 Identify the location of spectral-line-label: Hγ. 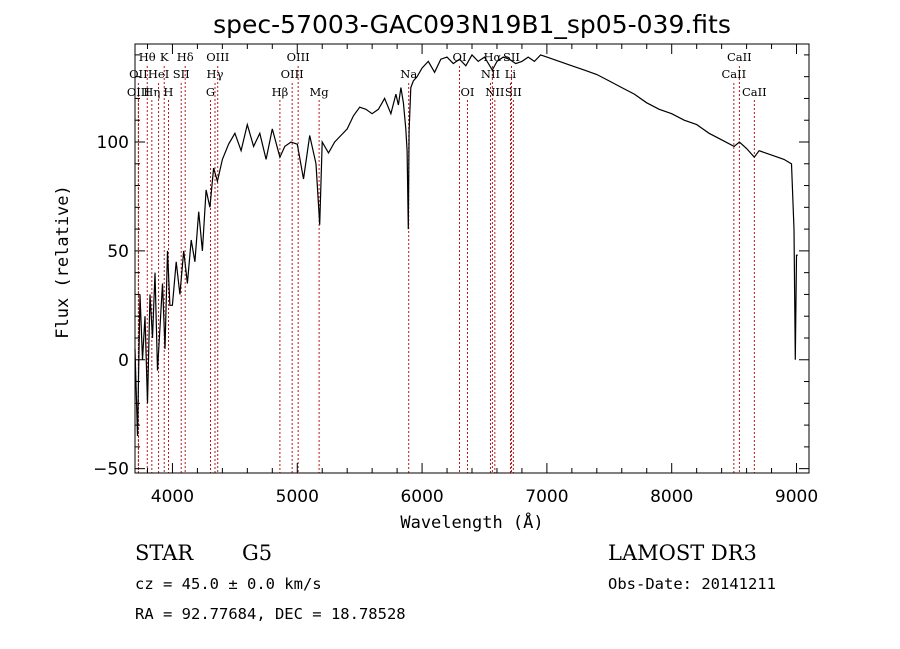
(215, 74).